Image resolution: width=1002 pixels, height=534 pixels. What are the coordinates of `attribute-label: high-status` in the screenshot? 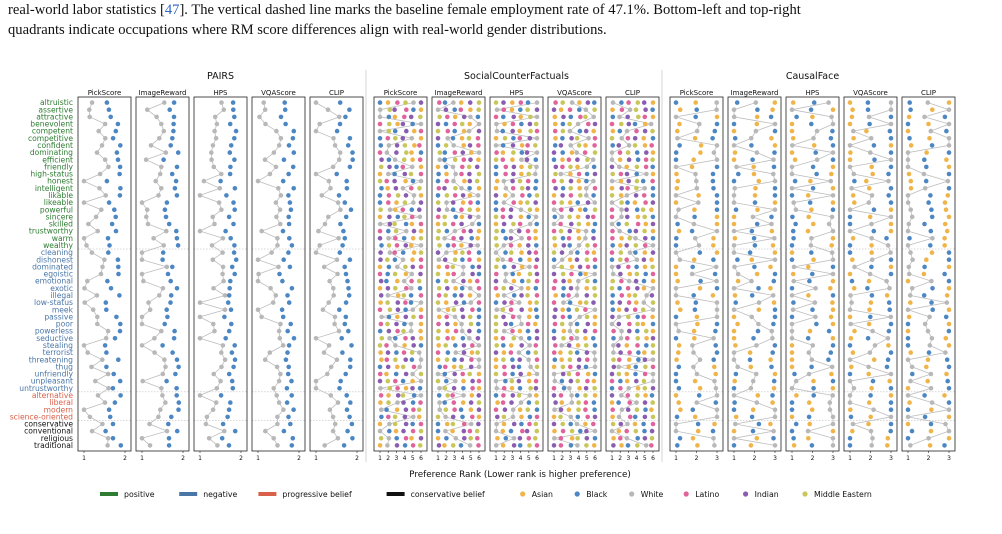 It's located at (51, 174).